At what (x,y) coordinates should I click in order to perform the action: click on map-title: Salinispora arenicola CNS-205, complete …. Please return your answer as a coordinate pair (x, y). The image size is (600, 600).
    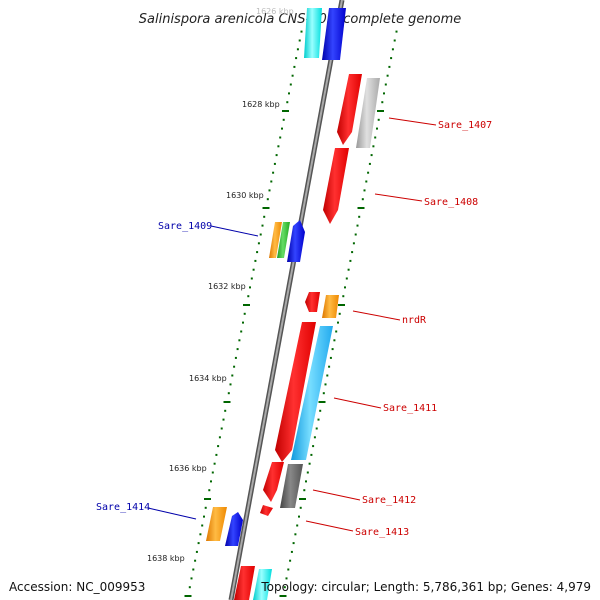
    Looking at the image, I should click on (300, 19).